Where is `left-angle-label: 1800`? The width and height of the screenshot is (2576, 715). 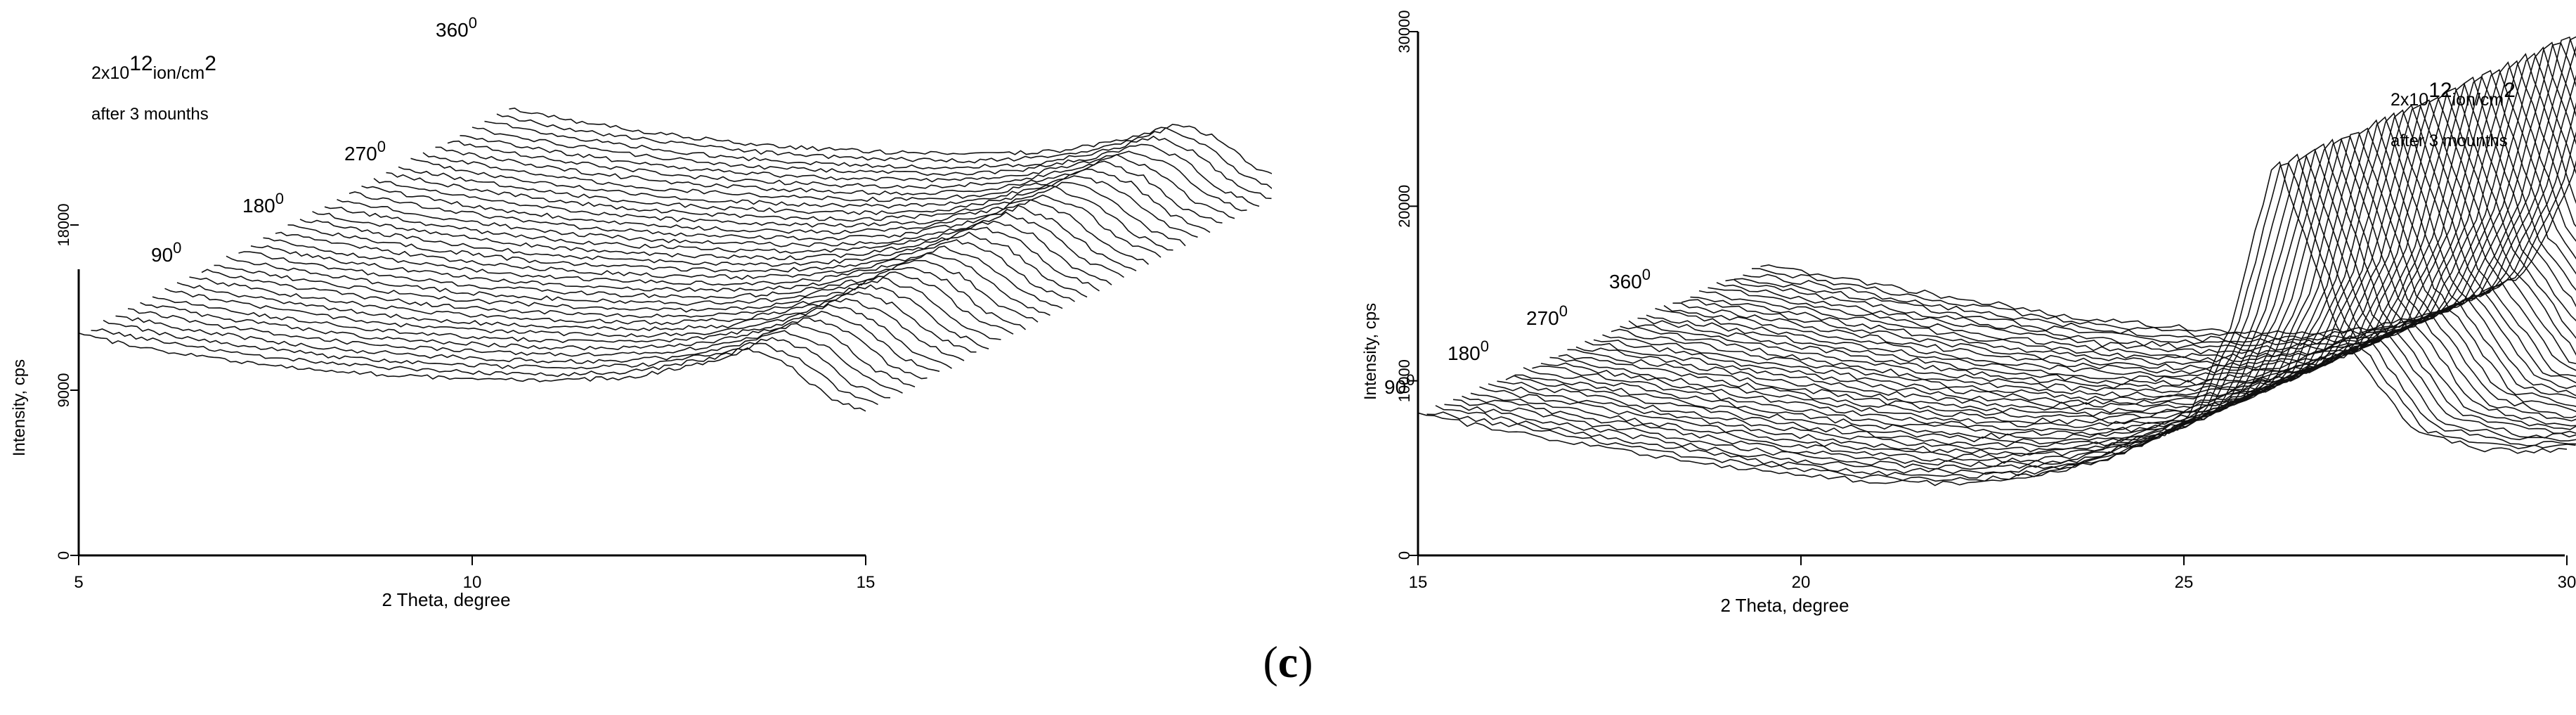 left-angle-label: 1800 is located at coordinates (263, 203).